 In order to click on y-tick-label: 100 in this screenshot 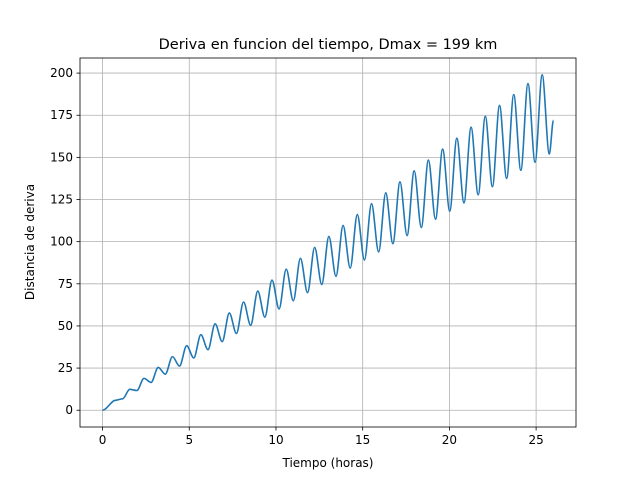, I will do `click(61, 242)`.